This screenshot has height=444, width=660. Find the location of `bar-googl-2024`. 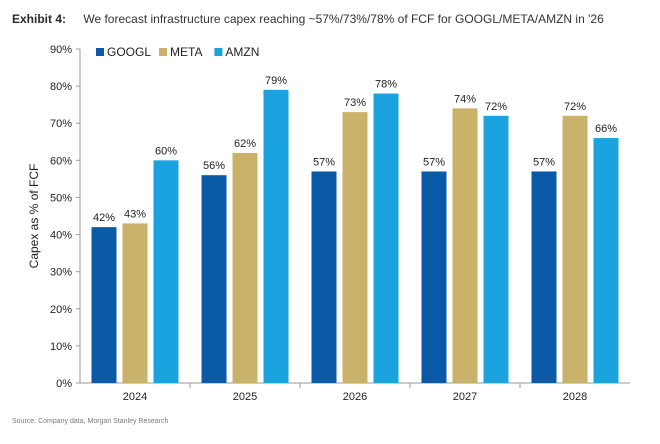

bar-googl-2024 is located at coordinates (104, 305).